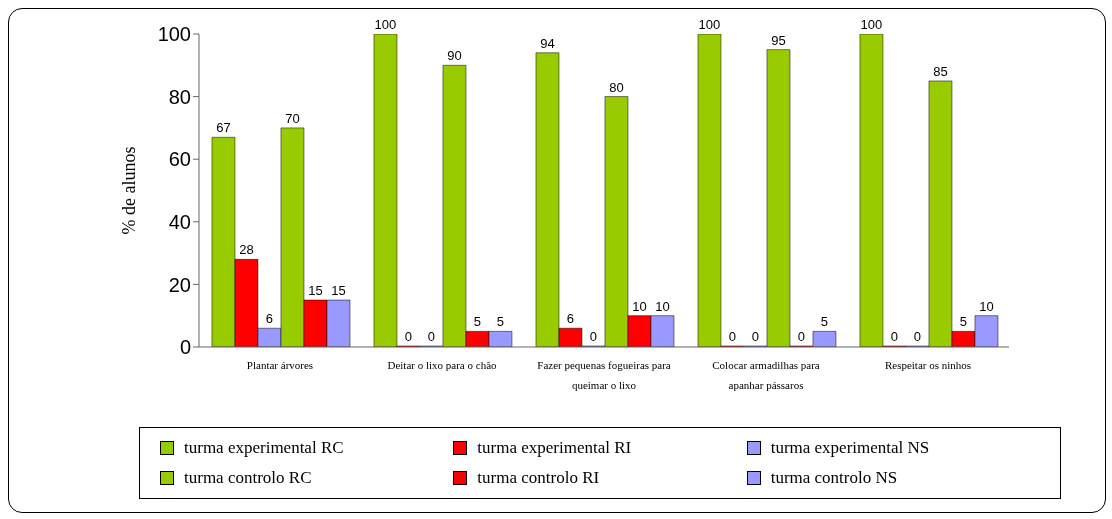 The width and height of the screenshot is (1112, 519). What do you see at coordinates (179, 284) in the screenshot?
I see `y-tick-label: 20` at bounding box center [179, 284].